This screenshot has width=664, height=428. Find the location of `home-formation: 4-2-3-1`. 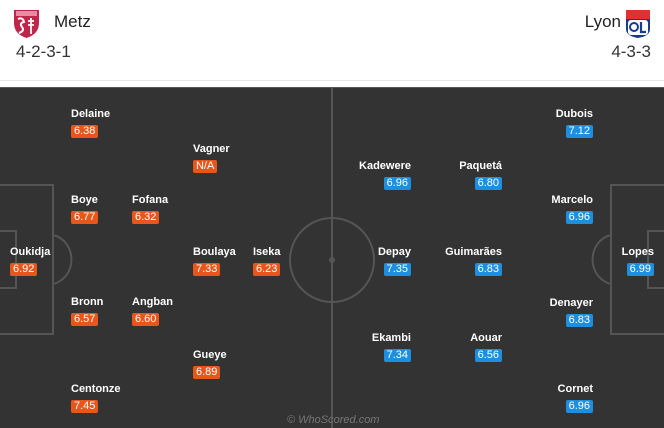

home-formation: 4-2-3-1 is located at coordinates (43, 51).